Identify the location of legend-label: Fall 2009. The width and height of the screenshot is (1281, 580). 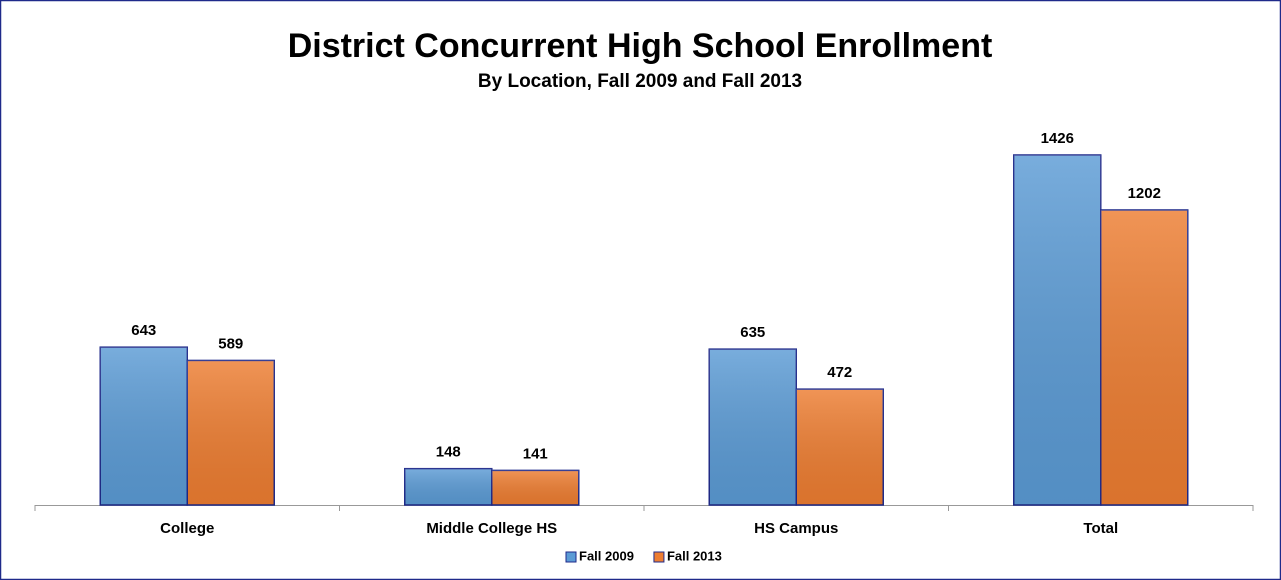
(606, 555).